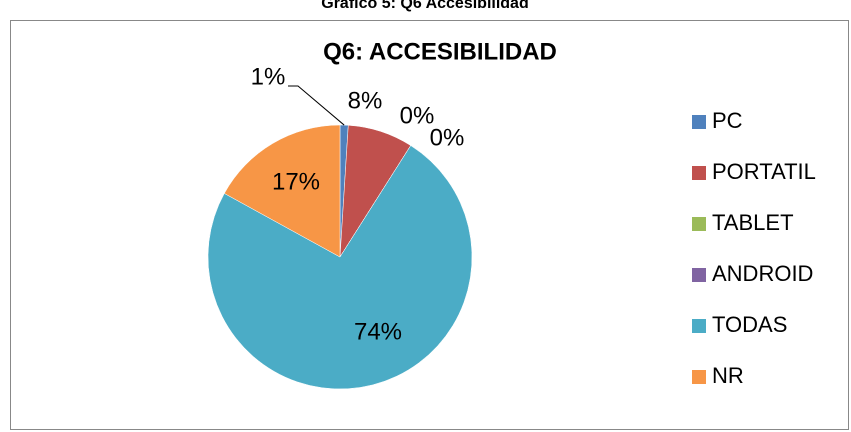  I want to click on data-label: 17%, so click(296, 181).